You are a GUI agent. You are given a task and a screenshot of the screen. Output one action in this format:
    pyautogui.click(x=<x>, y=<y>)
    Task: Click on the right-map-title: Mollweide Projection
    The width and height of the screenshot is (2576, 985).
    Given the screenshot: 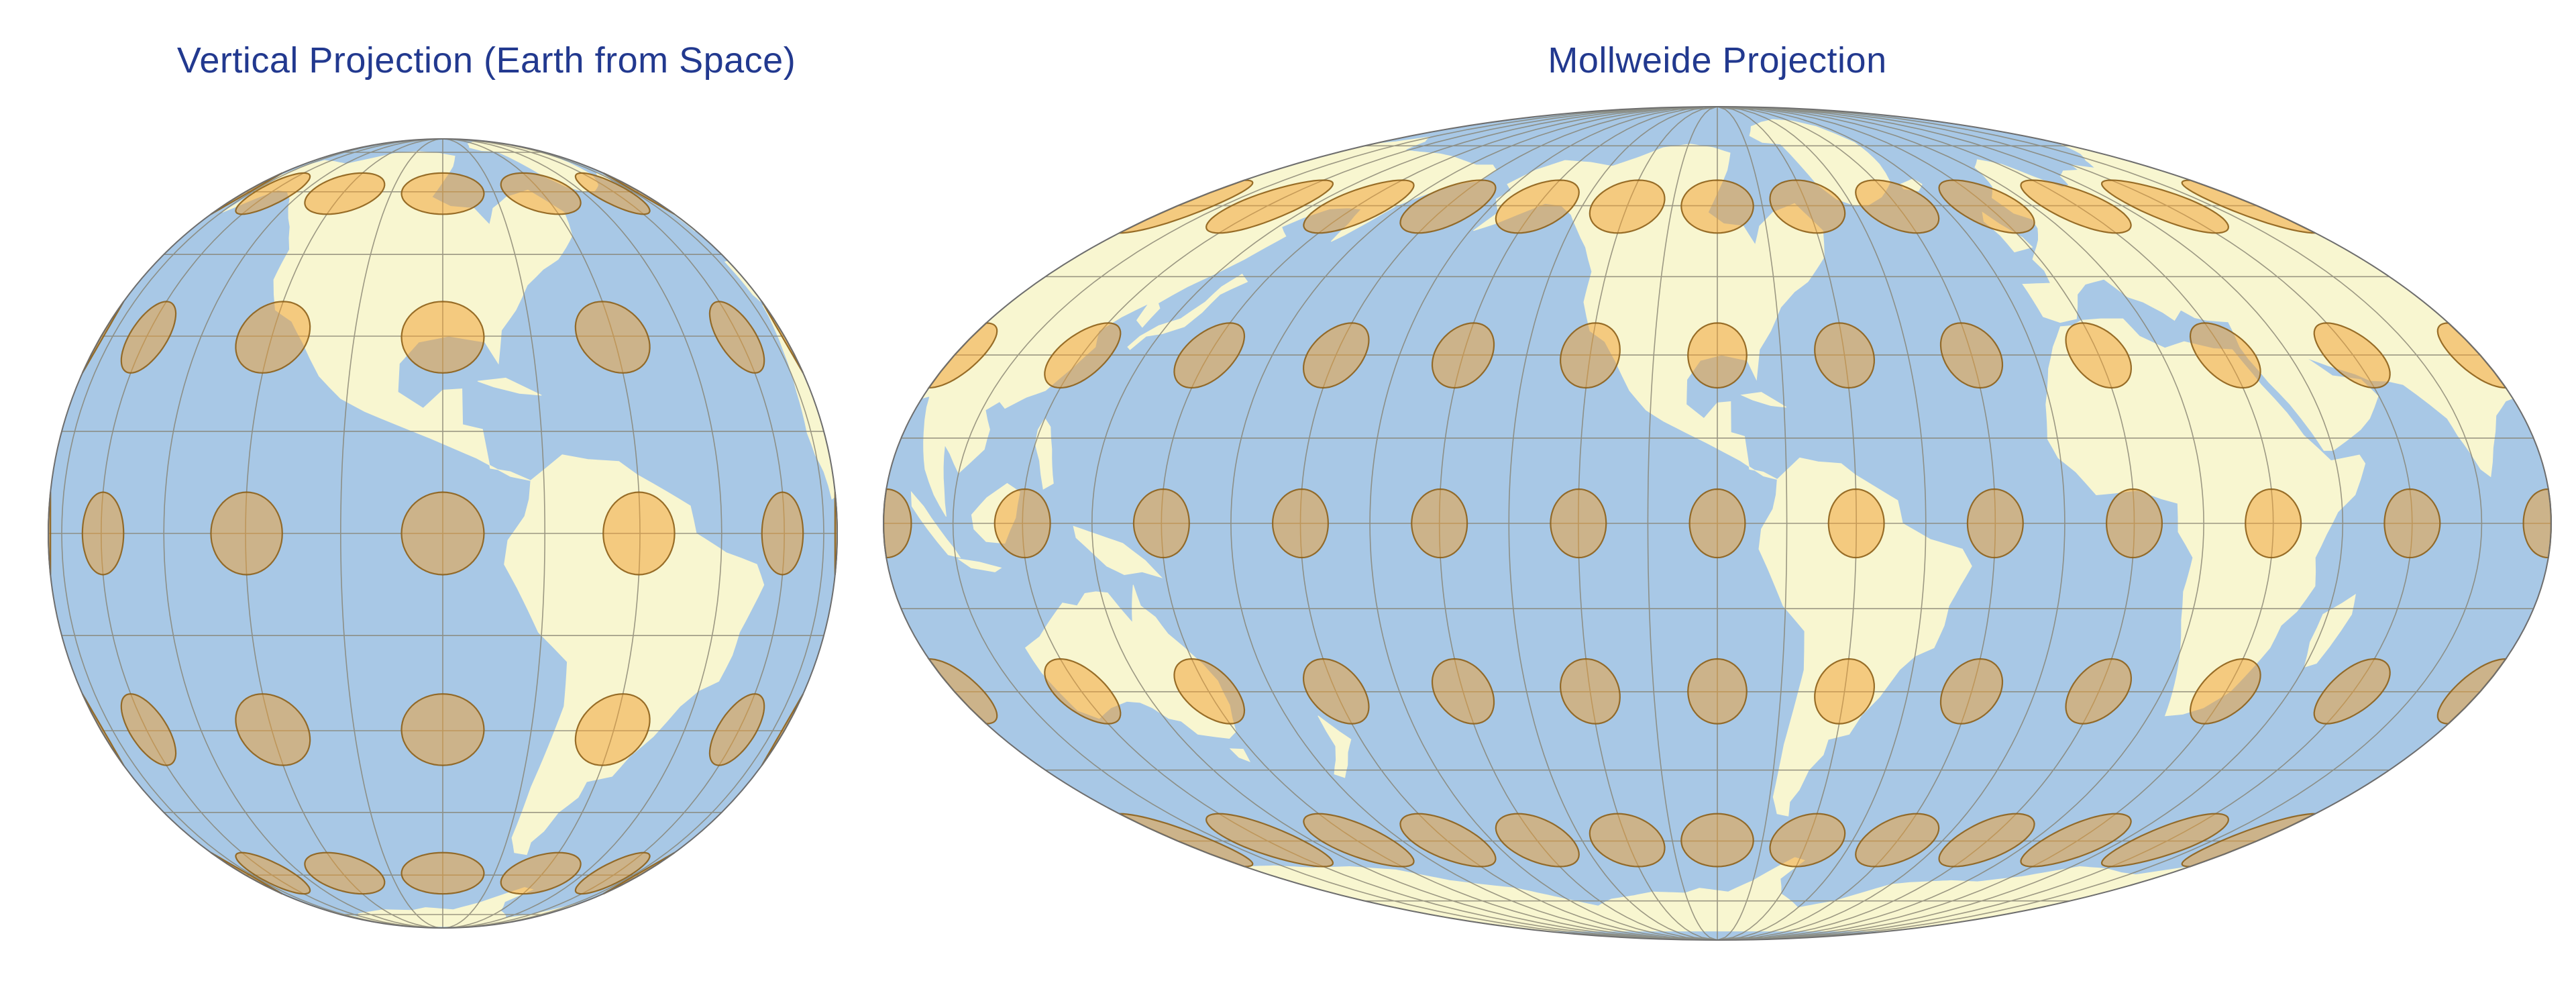 What is the action you would take?
    pyautogui.click(x=1717, y=60)
    